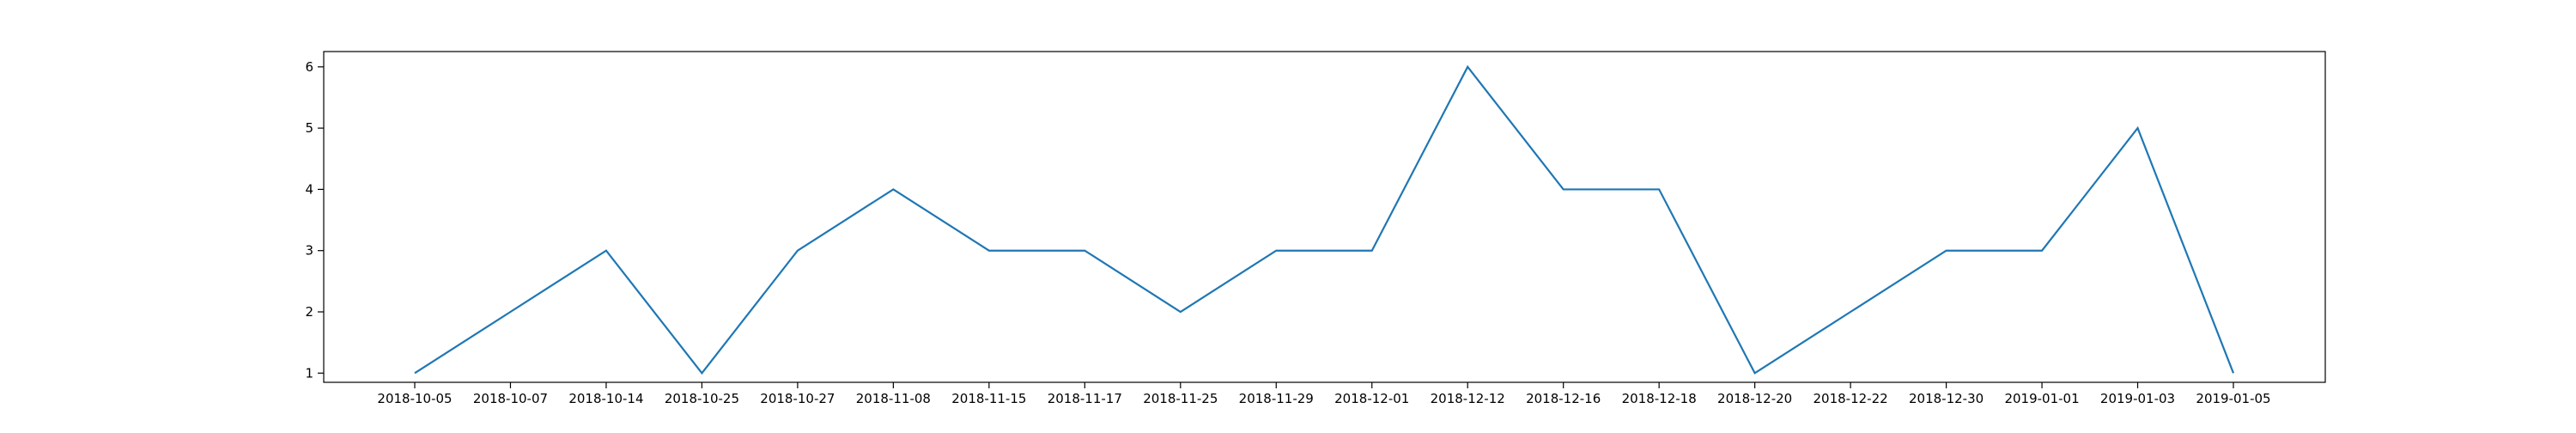  I want to click on y-tick-label: 5, so click(309, 128).